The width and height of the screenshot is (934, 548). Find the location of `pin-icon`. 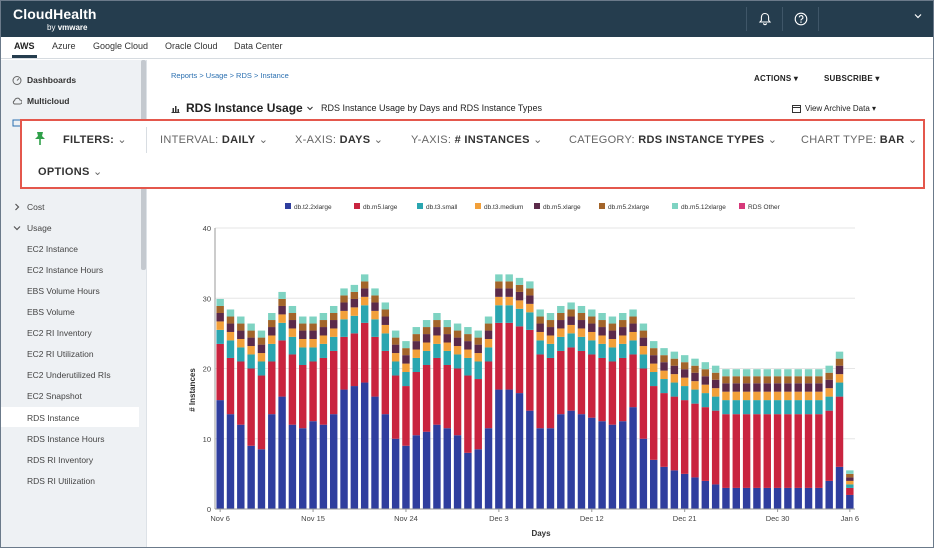

pin-icon is located at coordinates (40, 138).